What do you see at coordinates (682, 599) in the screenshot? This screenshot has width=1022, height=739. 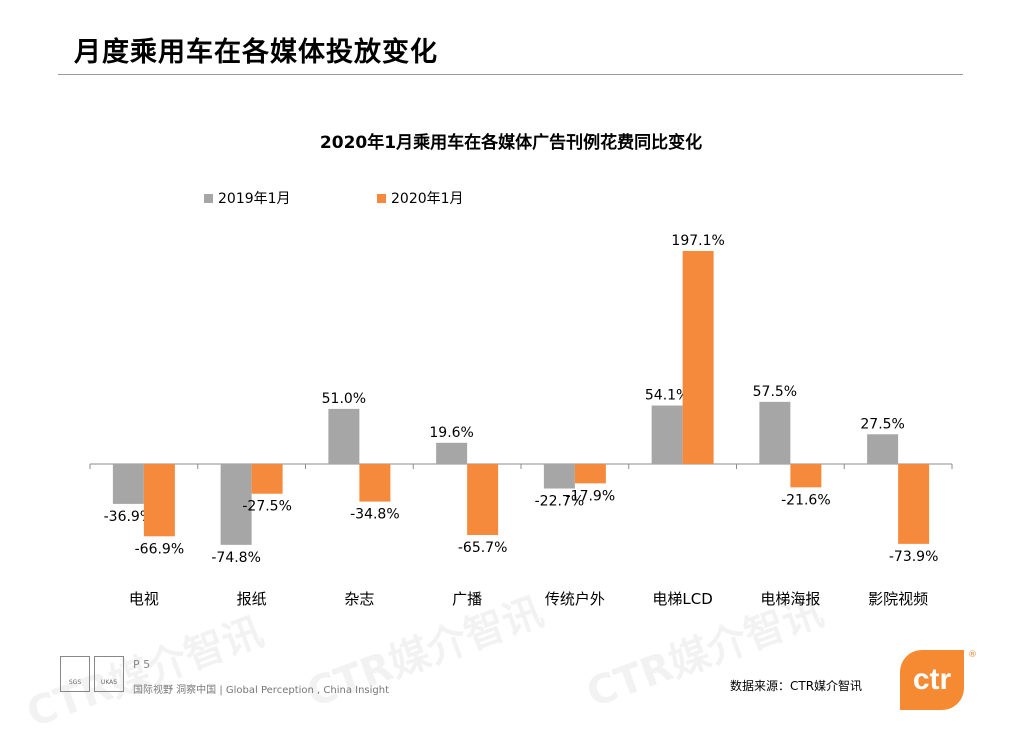 I see `category-label: 电梯LCD` at bounding box center [682, 599].